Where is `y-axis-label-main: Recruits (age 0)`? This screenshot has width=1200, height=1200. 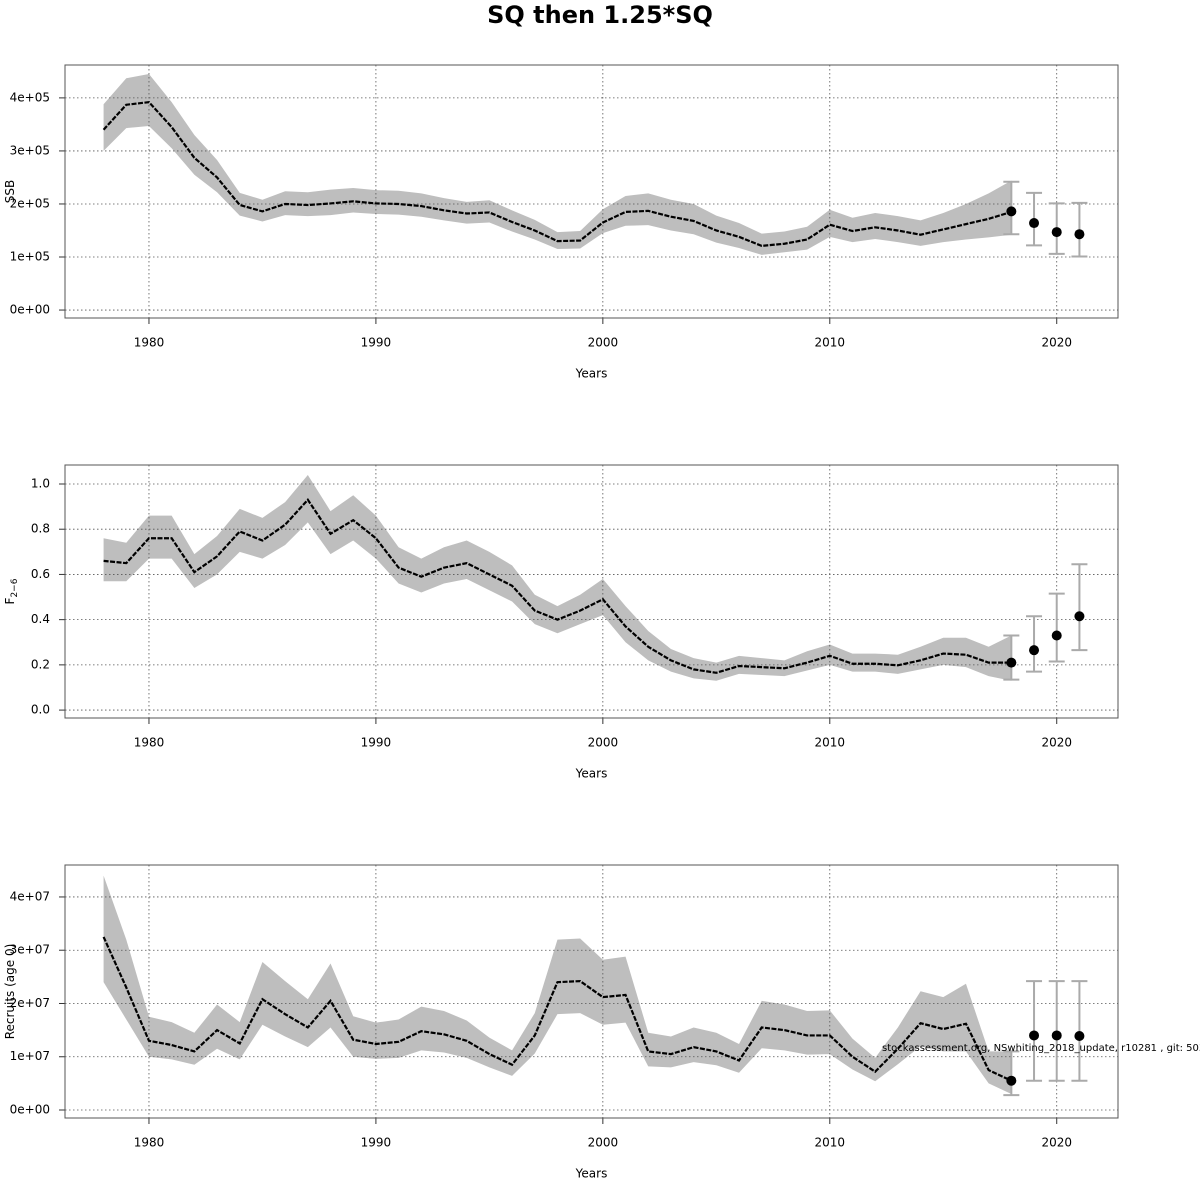 y-axis-label-main: Recruits (age 0) is located at coordinates (10, 992).